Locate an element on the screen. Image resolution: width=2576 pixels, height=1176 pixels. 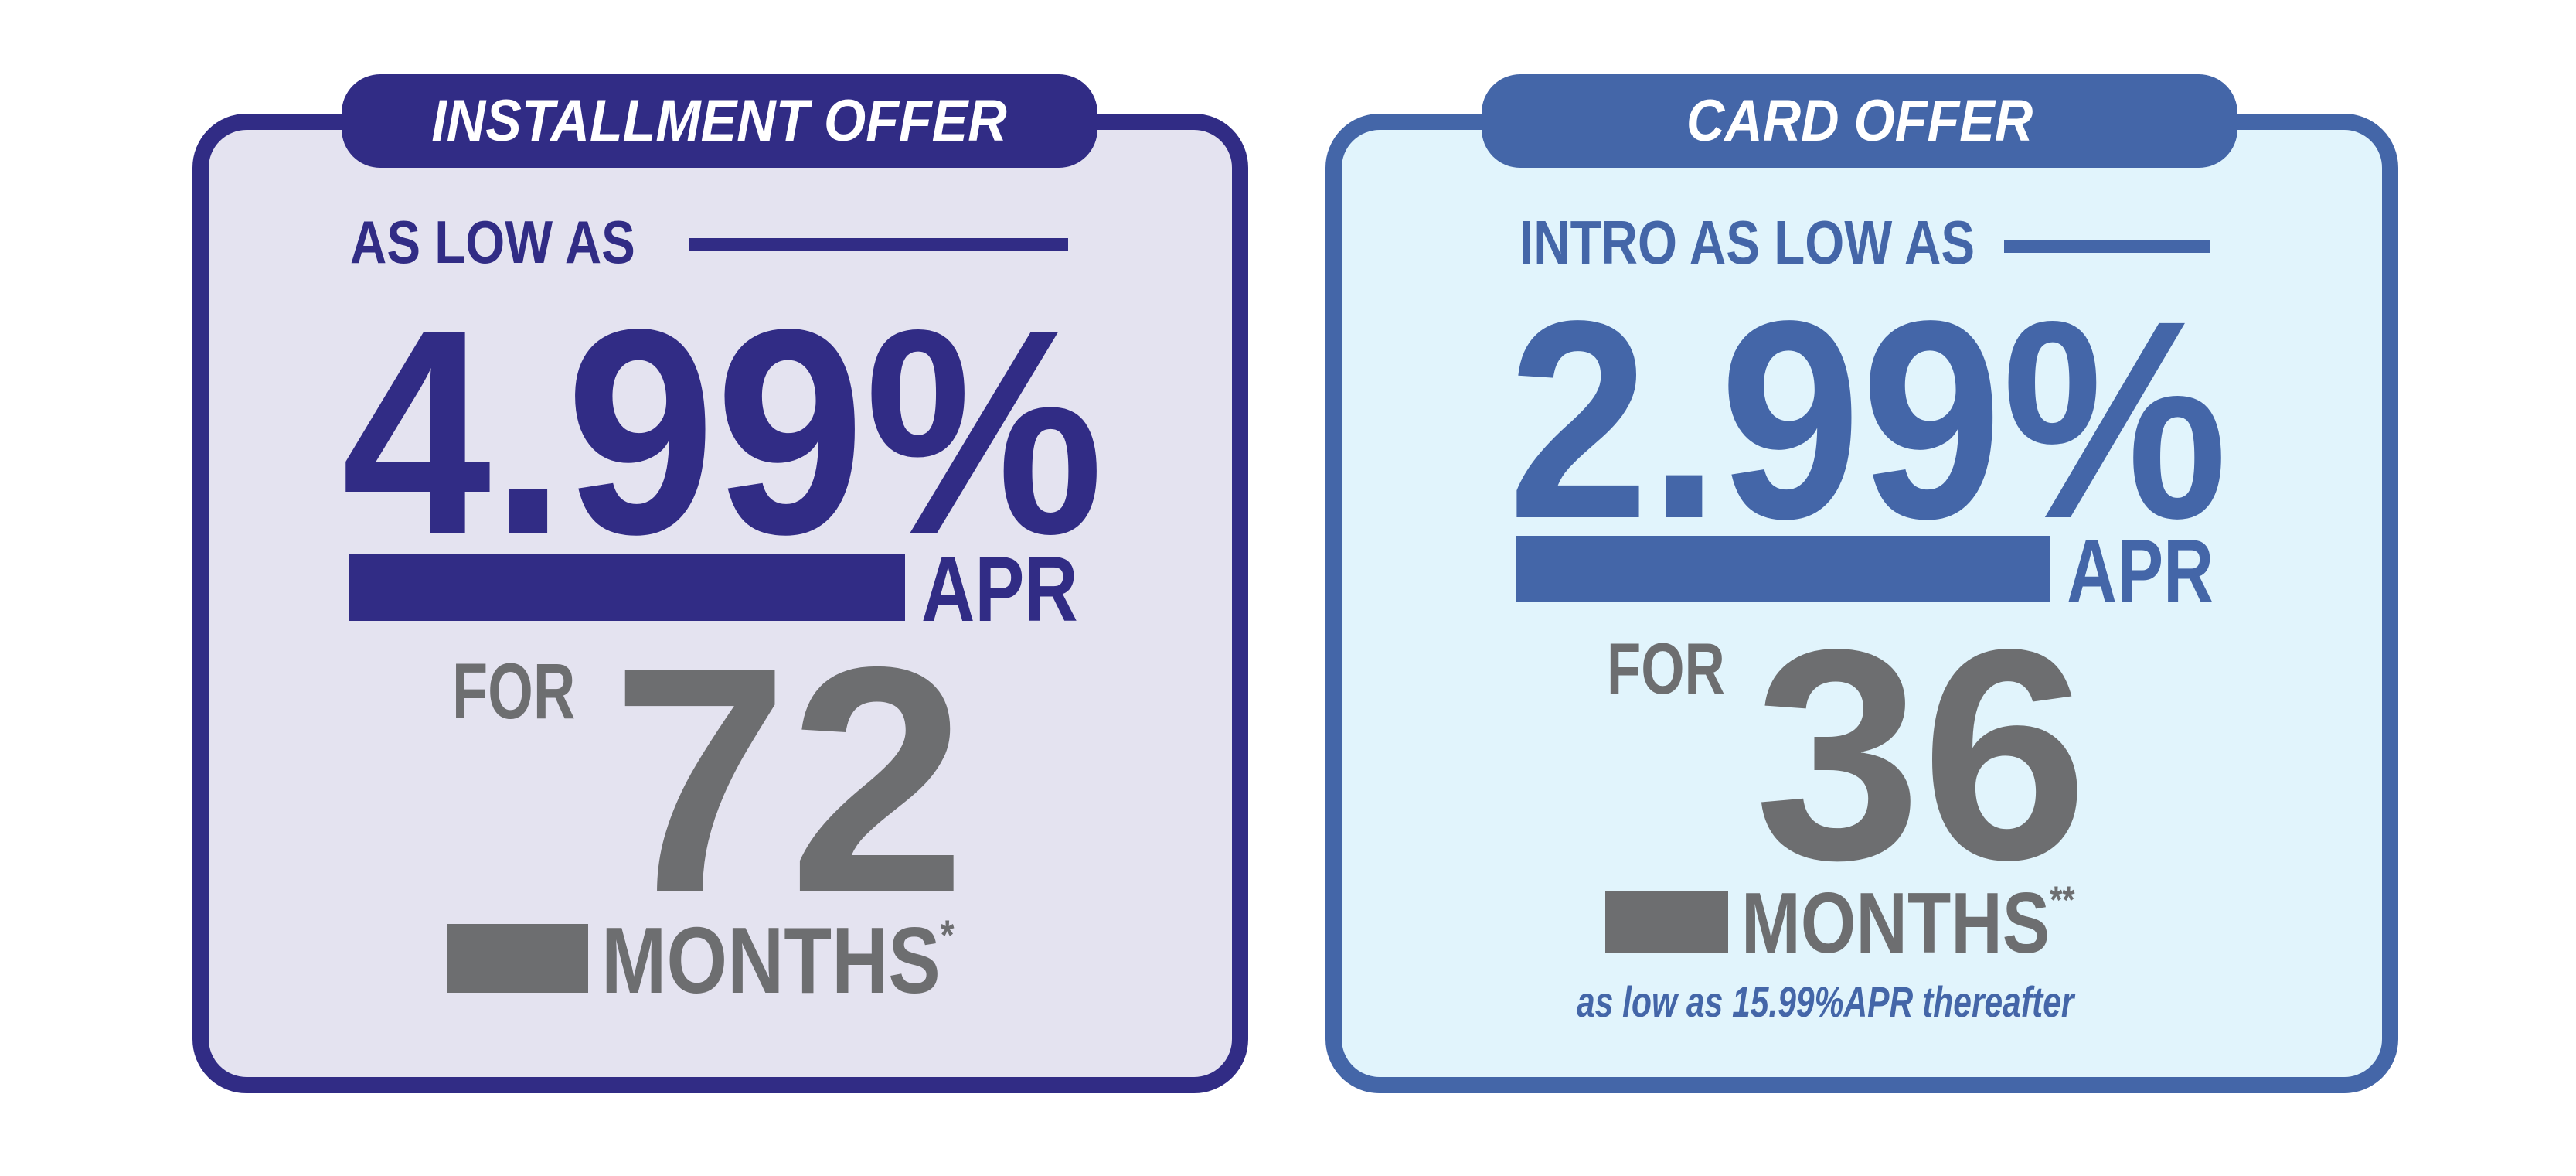
installment-term-value: 72 is located at coordinates (789, 780).